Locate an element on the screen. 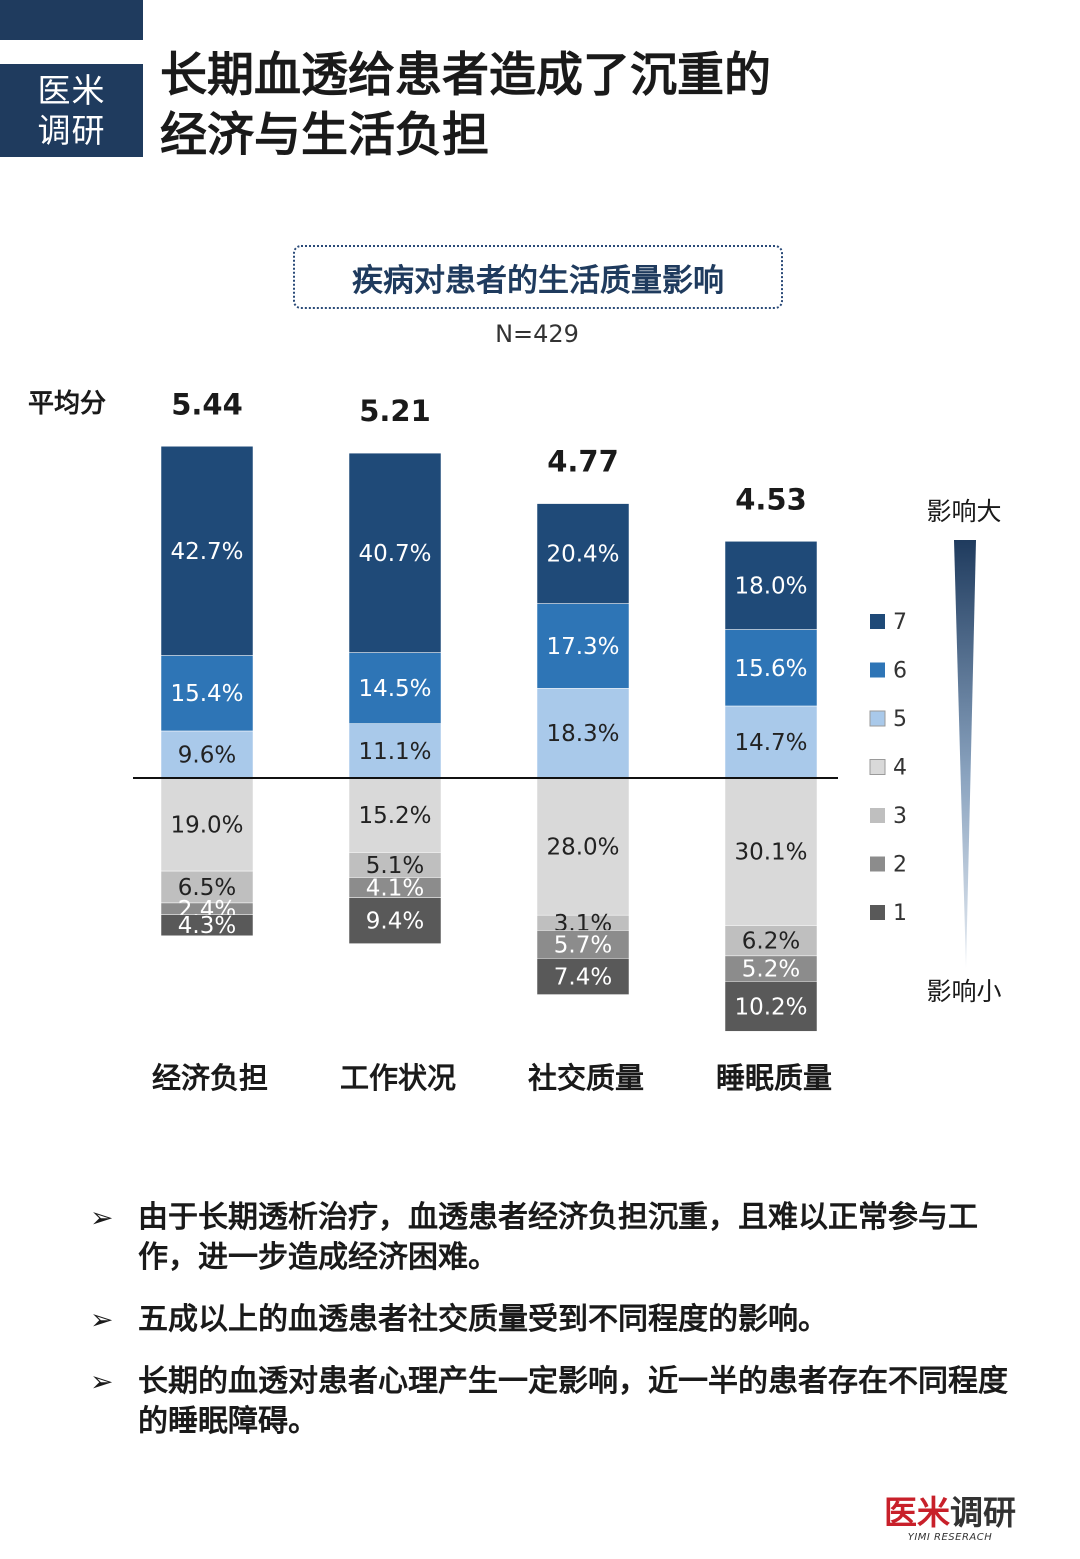 Image resolution: width=1080 pixels, height=1559 pixels. category-label: 睡眠质量 is located at coordinates (774, 1078).